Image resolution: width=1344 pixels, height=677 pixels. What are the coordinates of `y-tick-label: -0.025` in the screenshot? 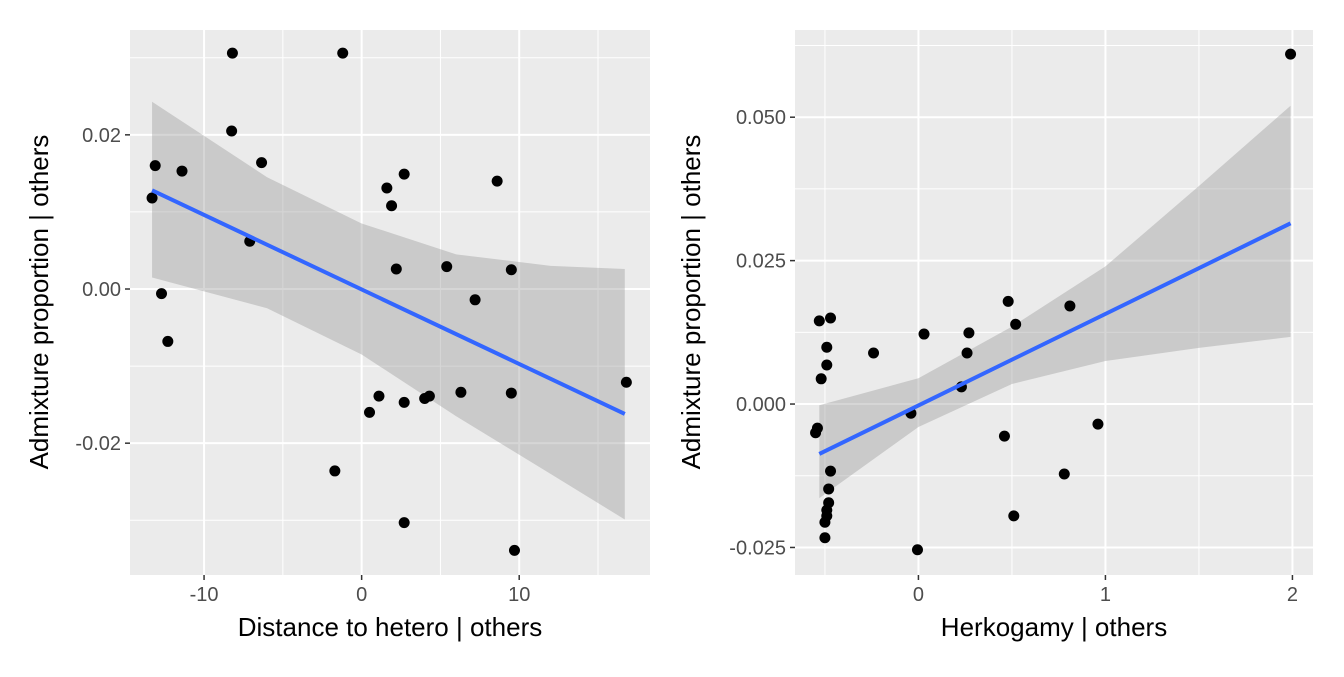 It's located at (757, 548).